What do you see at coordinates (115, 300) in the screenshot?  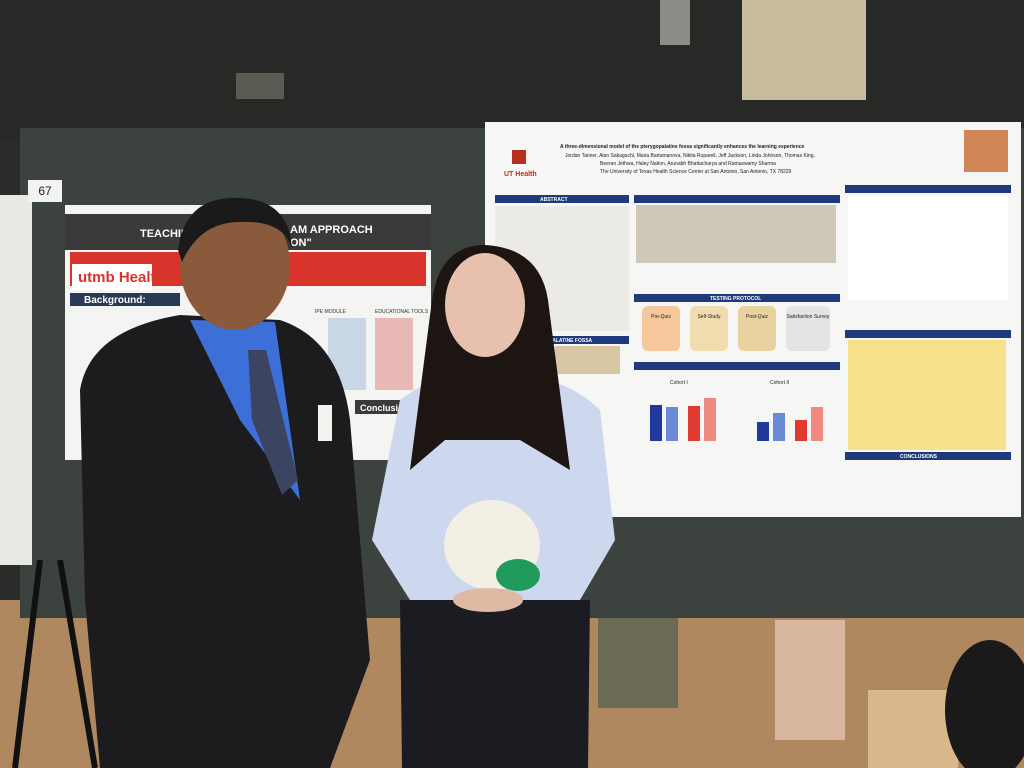 I see `section-heading: Background:` at bounding box center [115, 300].